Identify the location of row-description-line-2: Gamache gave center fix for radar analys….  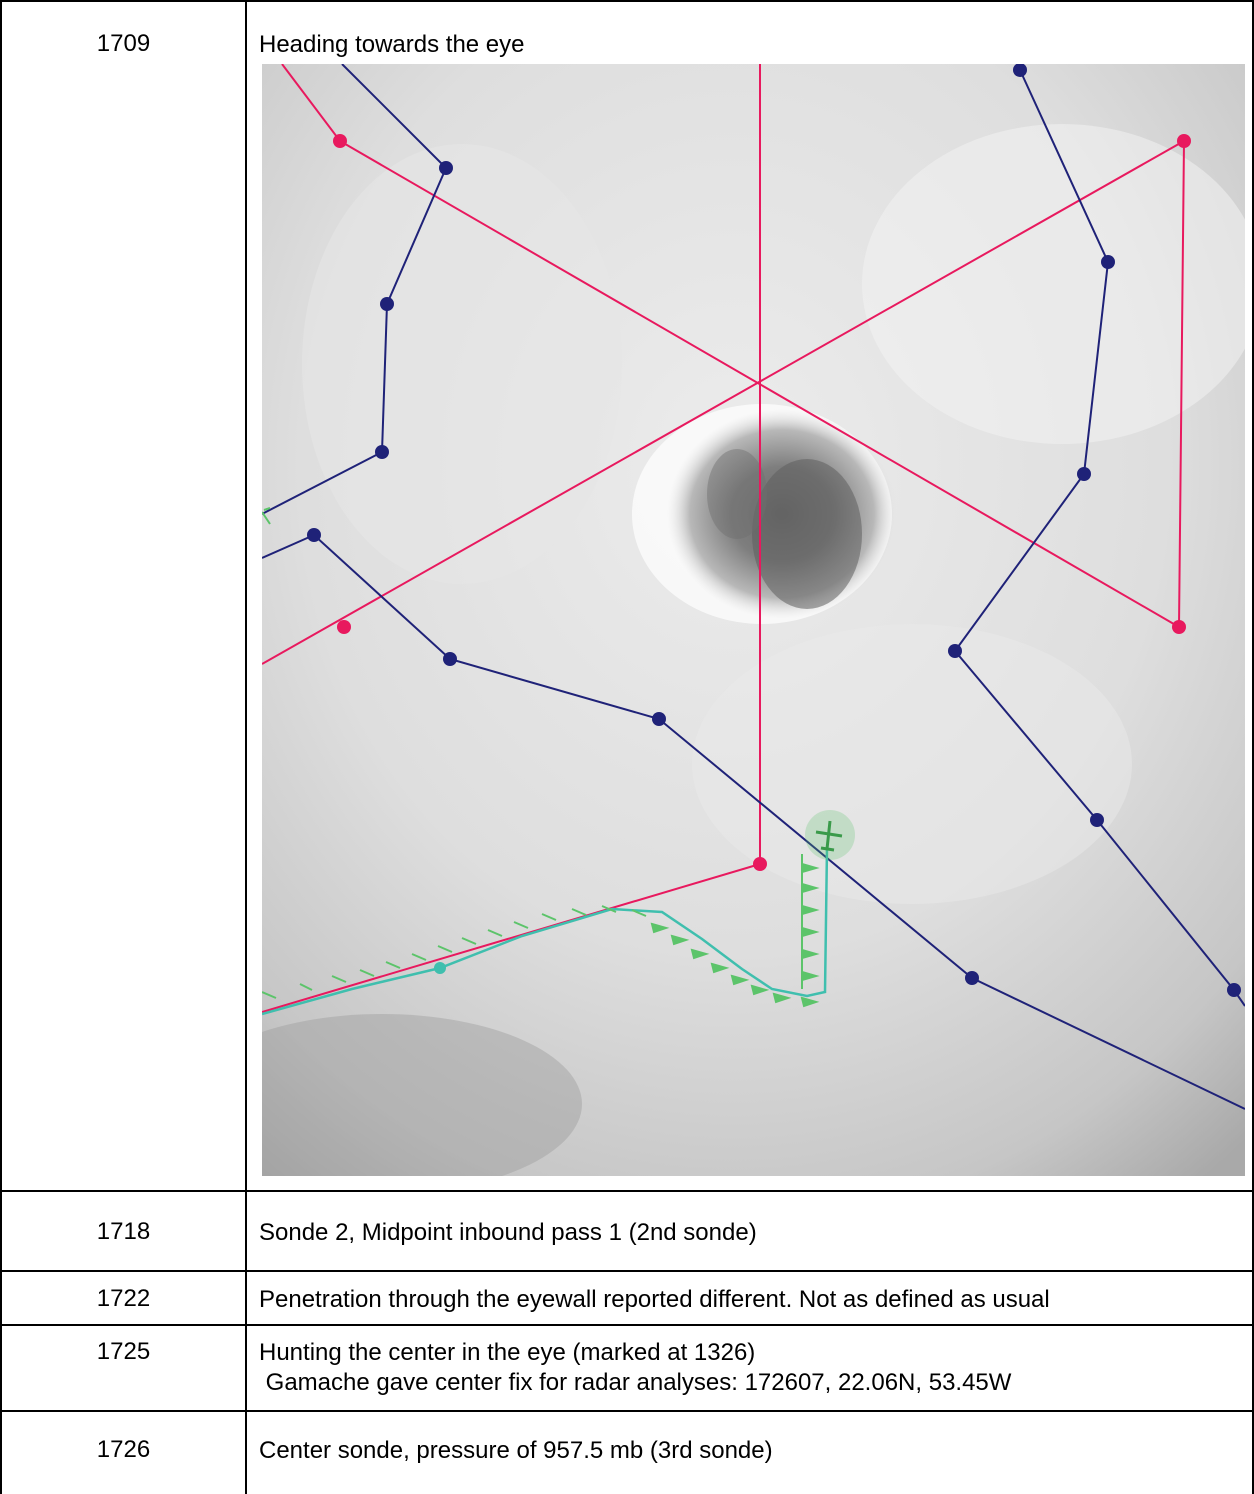
(635, 1382).